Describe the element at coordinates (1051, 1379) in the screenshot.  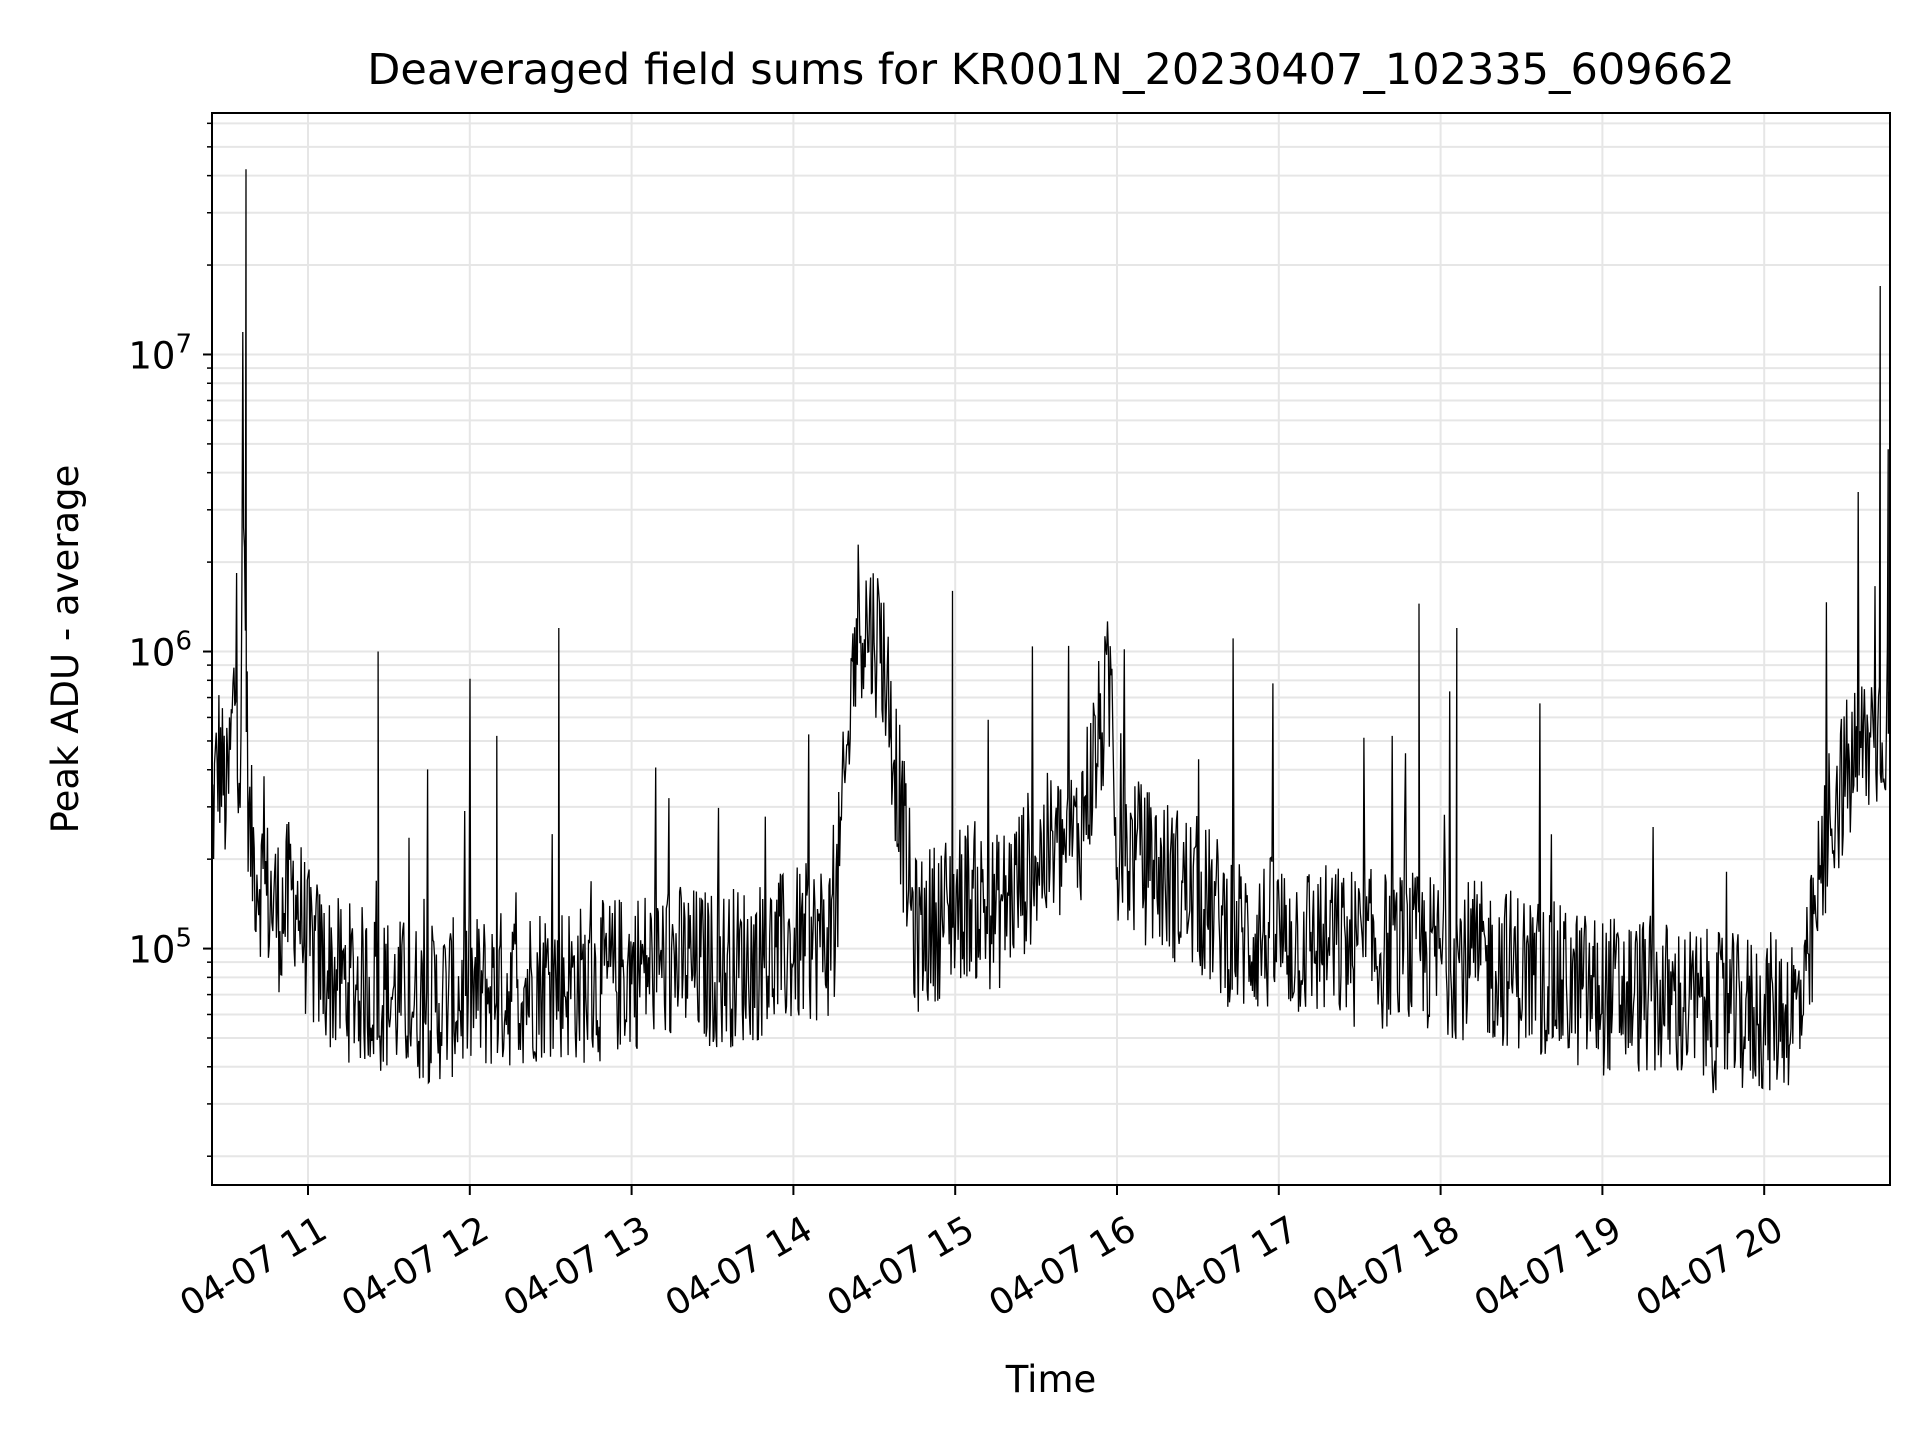
I see `x-axis-label: Time` at that location.